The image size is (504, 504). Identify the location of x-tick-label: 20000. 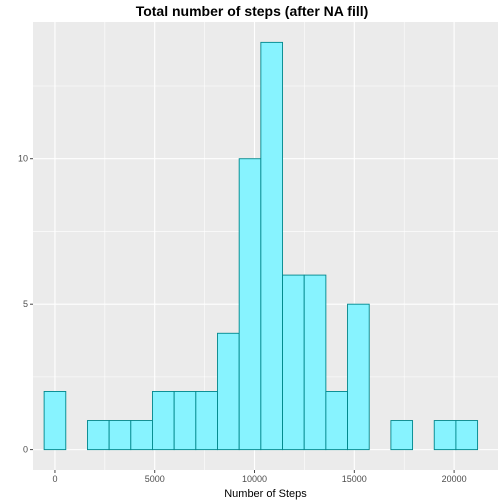
(454, 479).